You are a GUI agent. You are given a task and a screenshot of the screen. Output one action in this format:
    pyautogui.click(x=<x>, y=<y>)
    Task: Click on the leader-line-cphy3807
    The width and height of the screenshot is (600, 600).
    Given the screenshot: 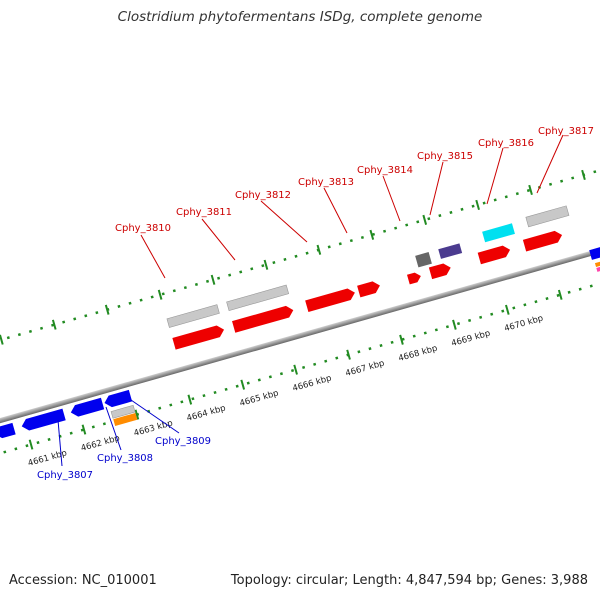 What is the action you would take?
    pyautogui.click(x=60, y=443)
    